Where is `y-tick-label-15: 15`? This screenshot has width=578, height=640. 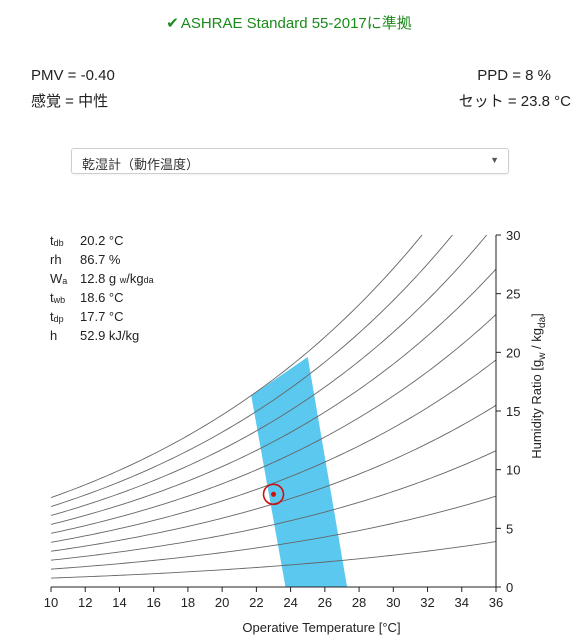 y-tick-label-15: 15 is located at coordinates (513, 411).